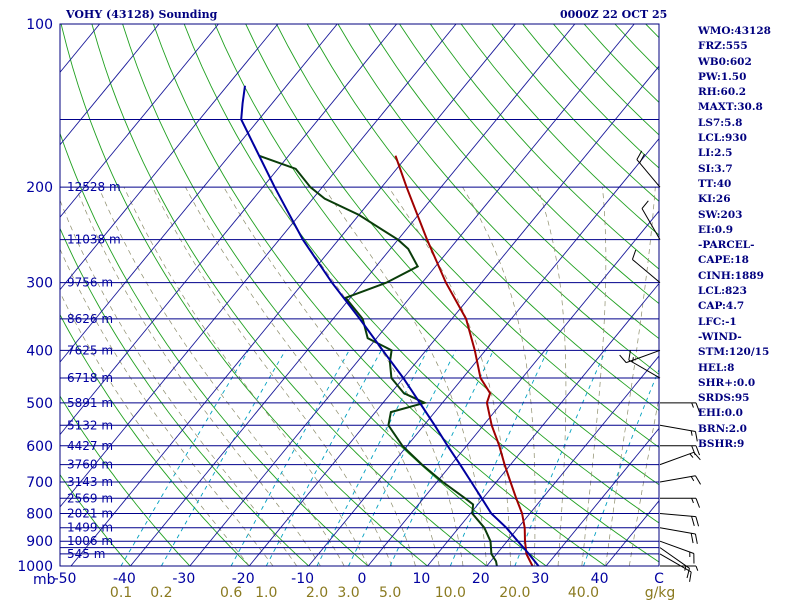 The width and height of the screenshot is (800, 600). I want to click on height-label: 5891 m, so click(90, 403).